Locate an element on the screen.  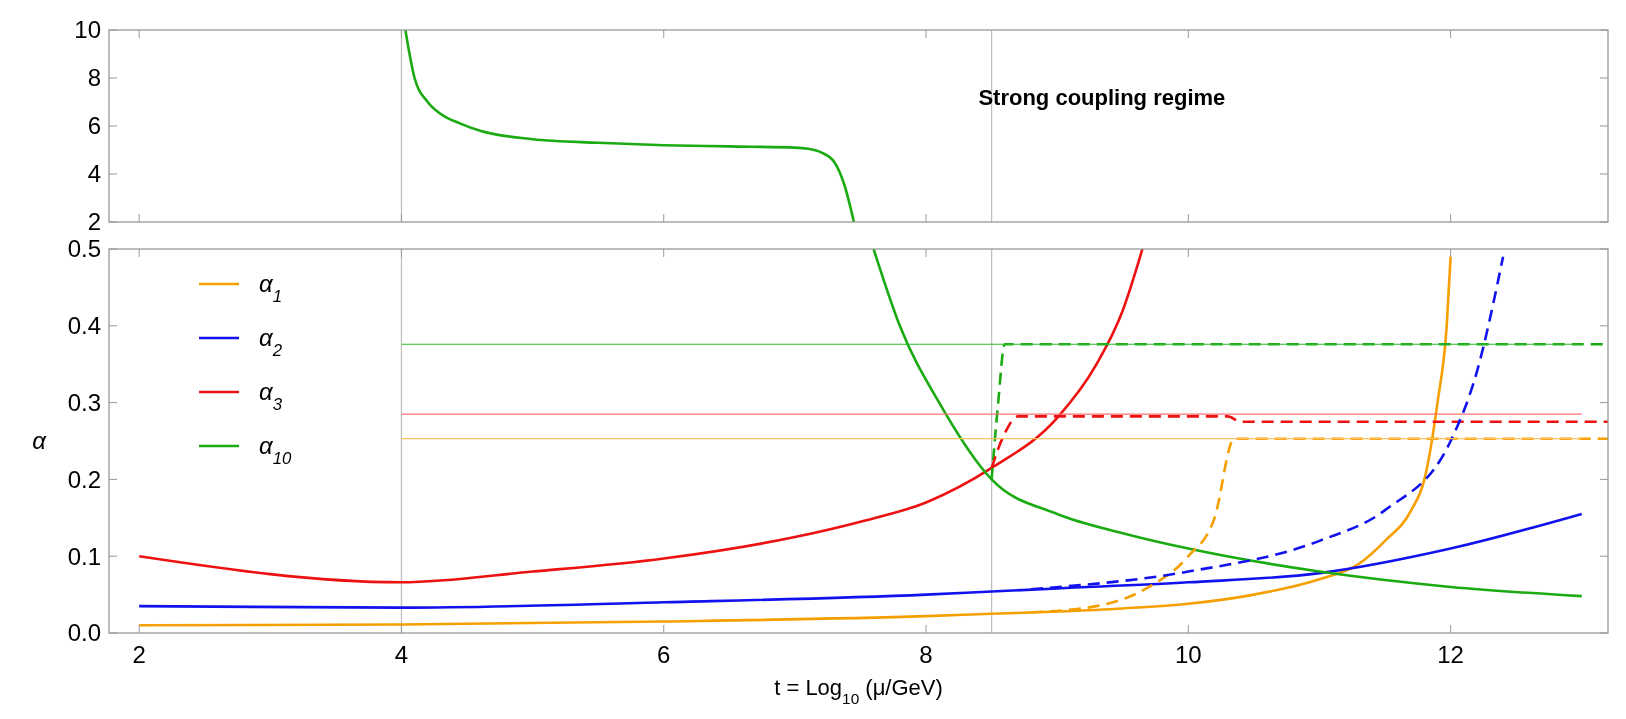
x-tick-label: 8 is located at coordinates (926, 654).